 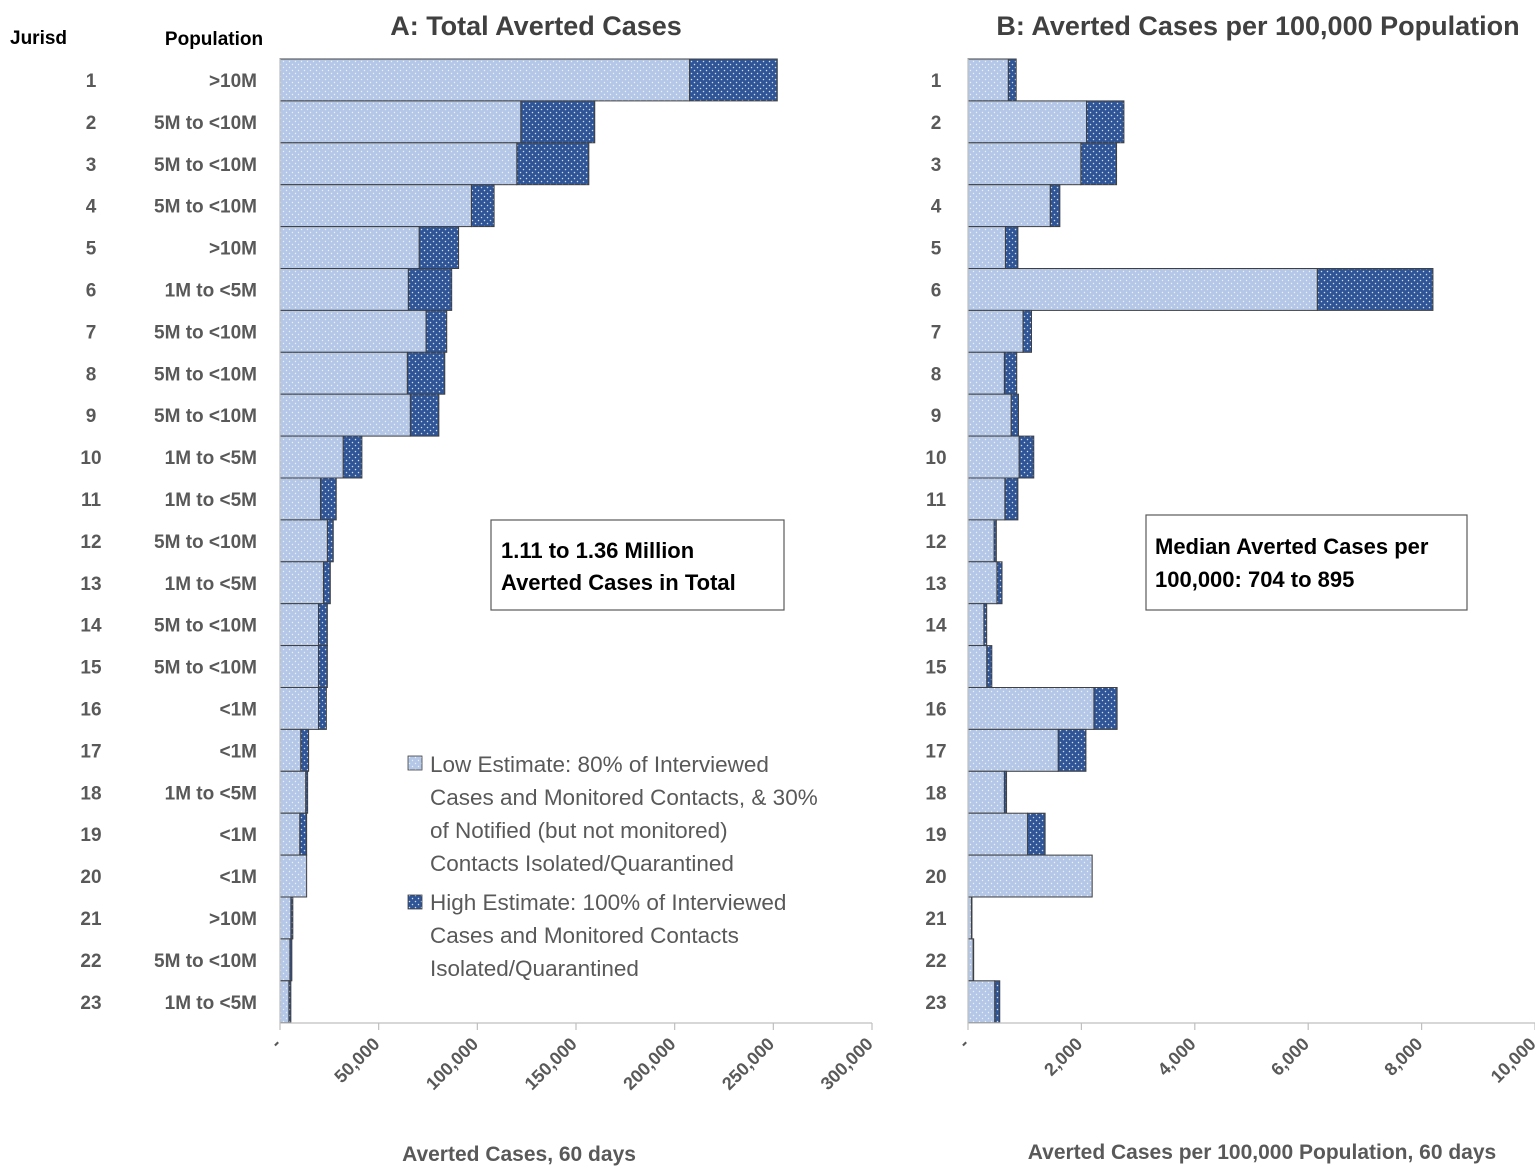 I want to click on jurisdiction-label: 12, so click(x=935, y=542).